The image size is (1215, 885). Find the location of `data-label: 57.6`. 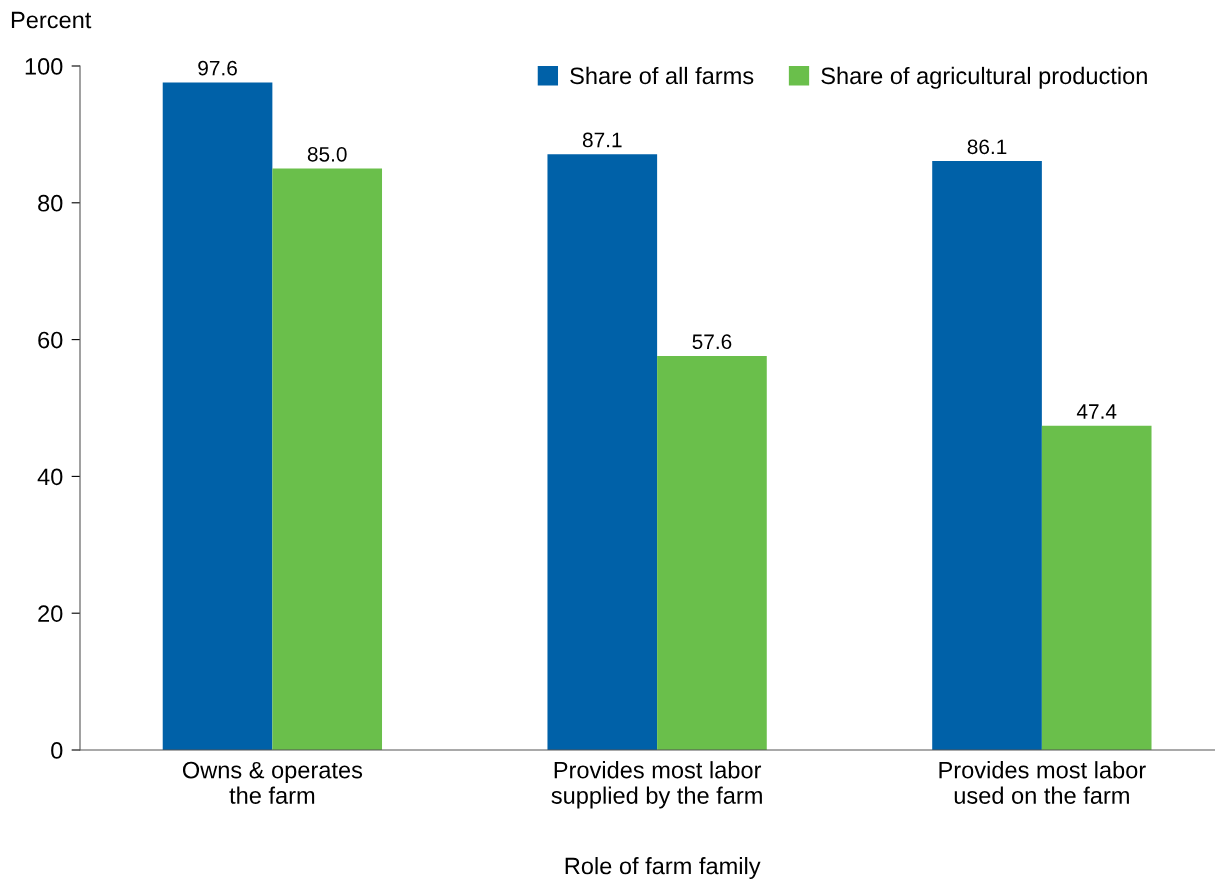

data-label: 57.6 is located at coordinates (712, 342).